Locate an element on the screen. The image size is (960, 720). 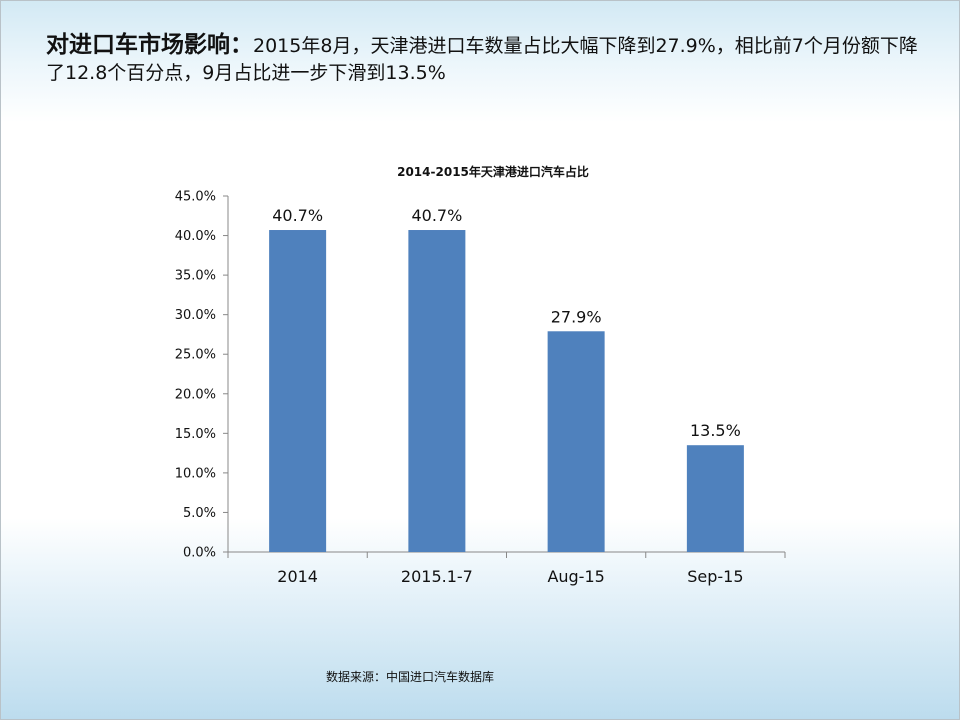
y-tick-label: 30.0% is located at coordinates (195, 315).